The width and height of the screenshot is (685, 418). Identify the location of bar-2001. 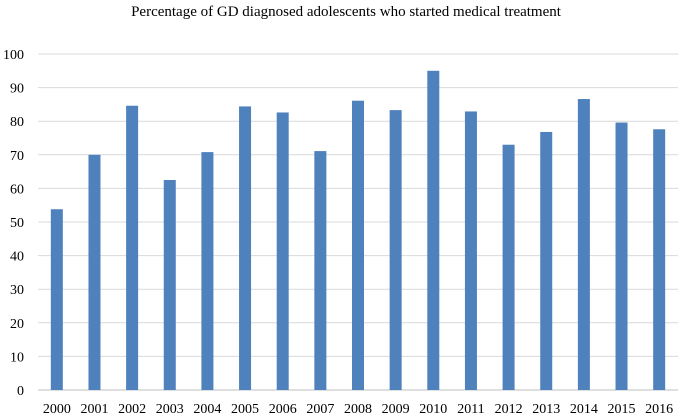
(94, 272).